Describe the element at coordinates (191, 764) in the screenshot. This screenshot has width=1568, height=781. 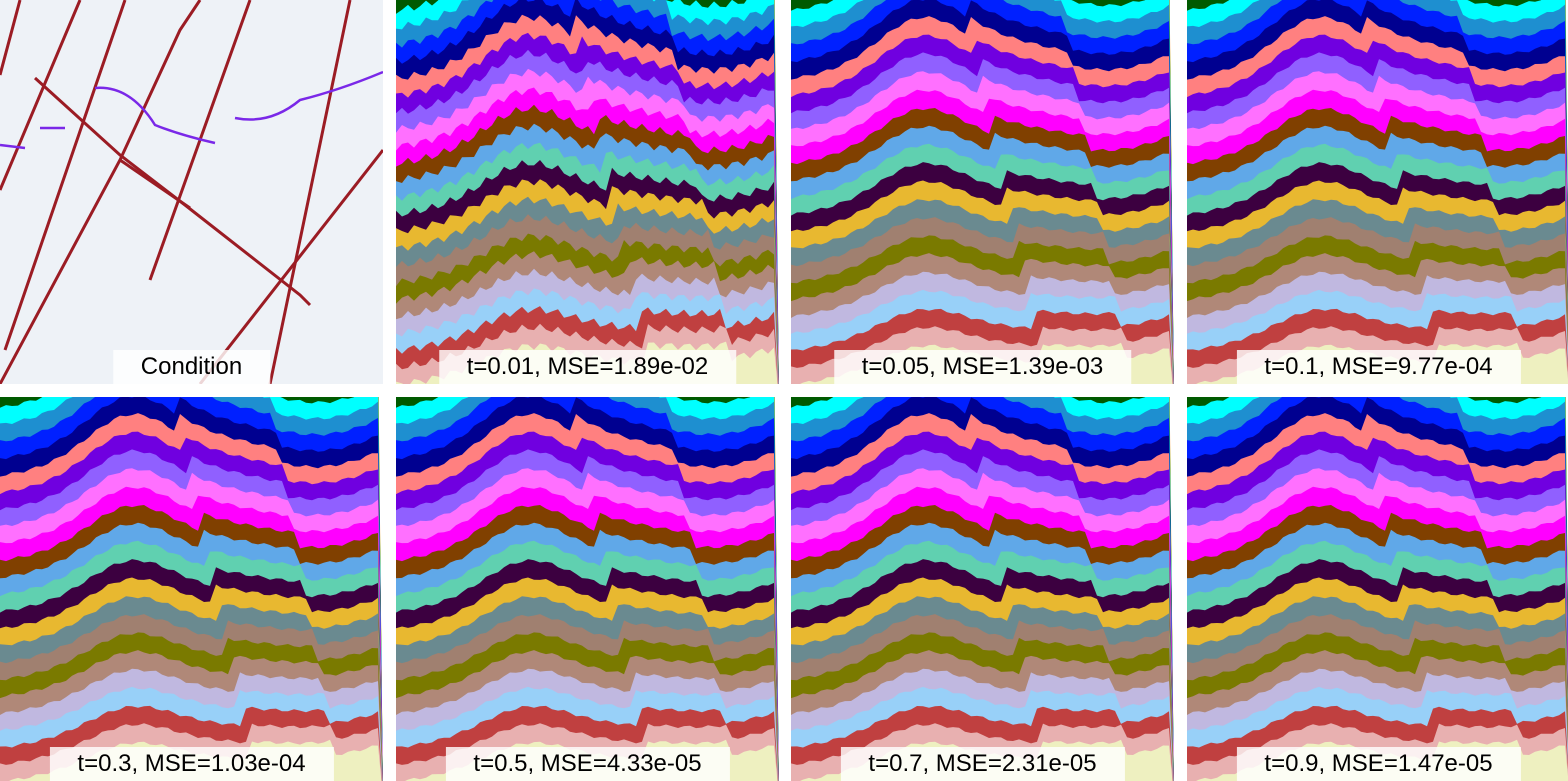
I see `caption: t=0.3, MSE=1.03e-04` at that location.